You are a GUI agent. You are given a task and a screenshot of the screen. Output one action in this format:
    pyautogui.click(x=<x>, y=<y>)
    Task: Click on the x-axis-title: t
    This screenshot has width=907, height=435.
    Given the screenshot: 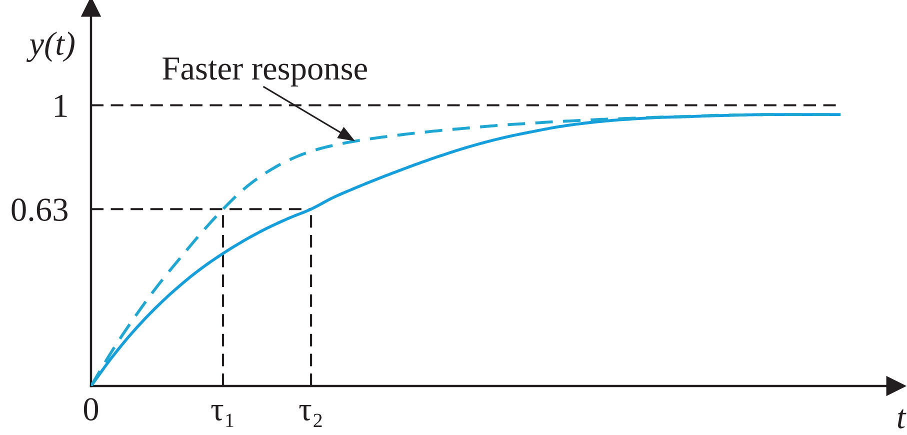 What is the action you would take?
    pyautogui.click(x=902, y=418)
    